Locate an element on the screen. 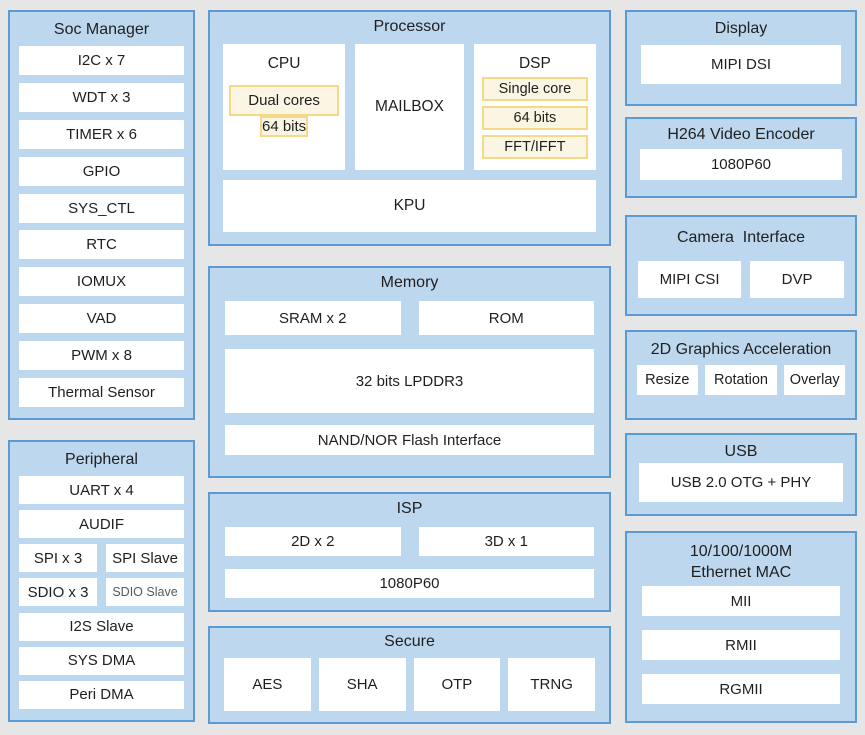 This screenshot has height=735, width=865. block-title: Processor is located at coordinates (409, 26).